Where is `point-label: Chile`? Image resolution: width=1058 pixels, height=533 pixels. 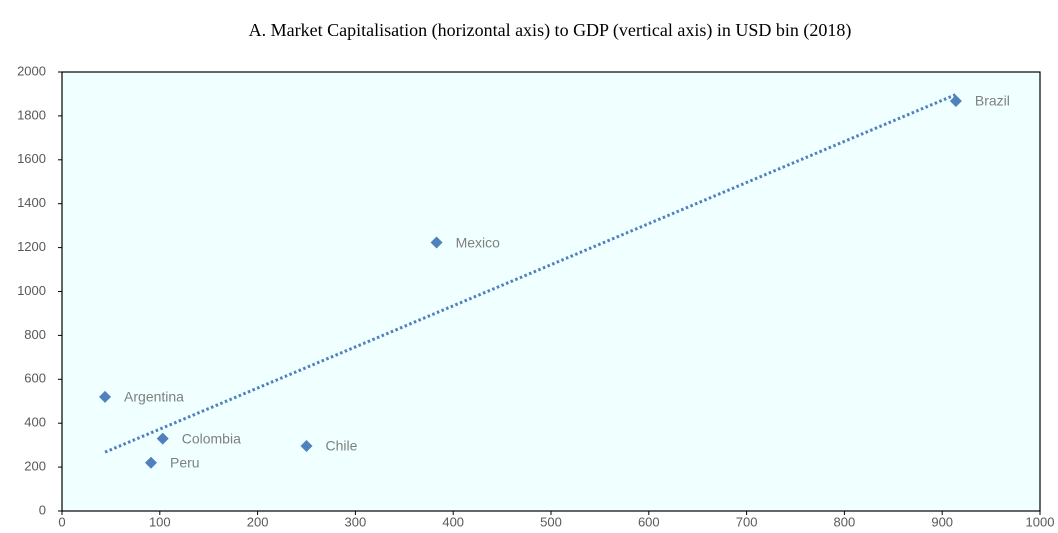
point-label: Chile is located at coordinates (342, 446).